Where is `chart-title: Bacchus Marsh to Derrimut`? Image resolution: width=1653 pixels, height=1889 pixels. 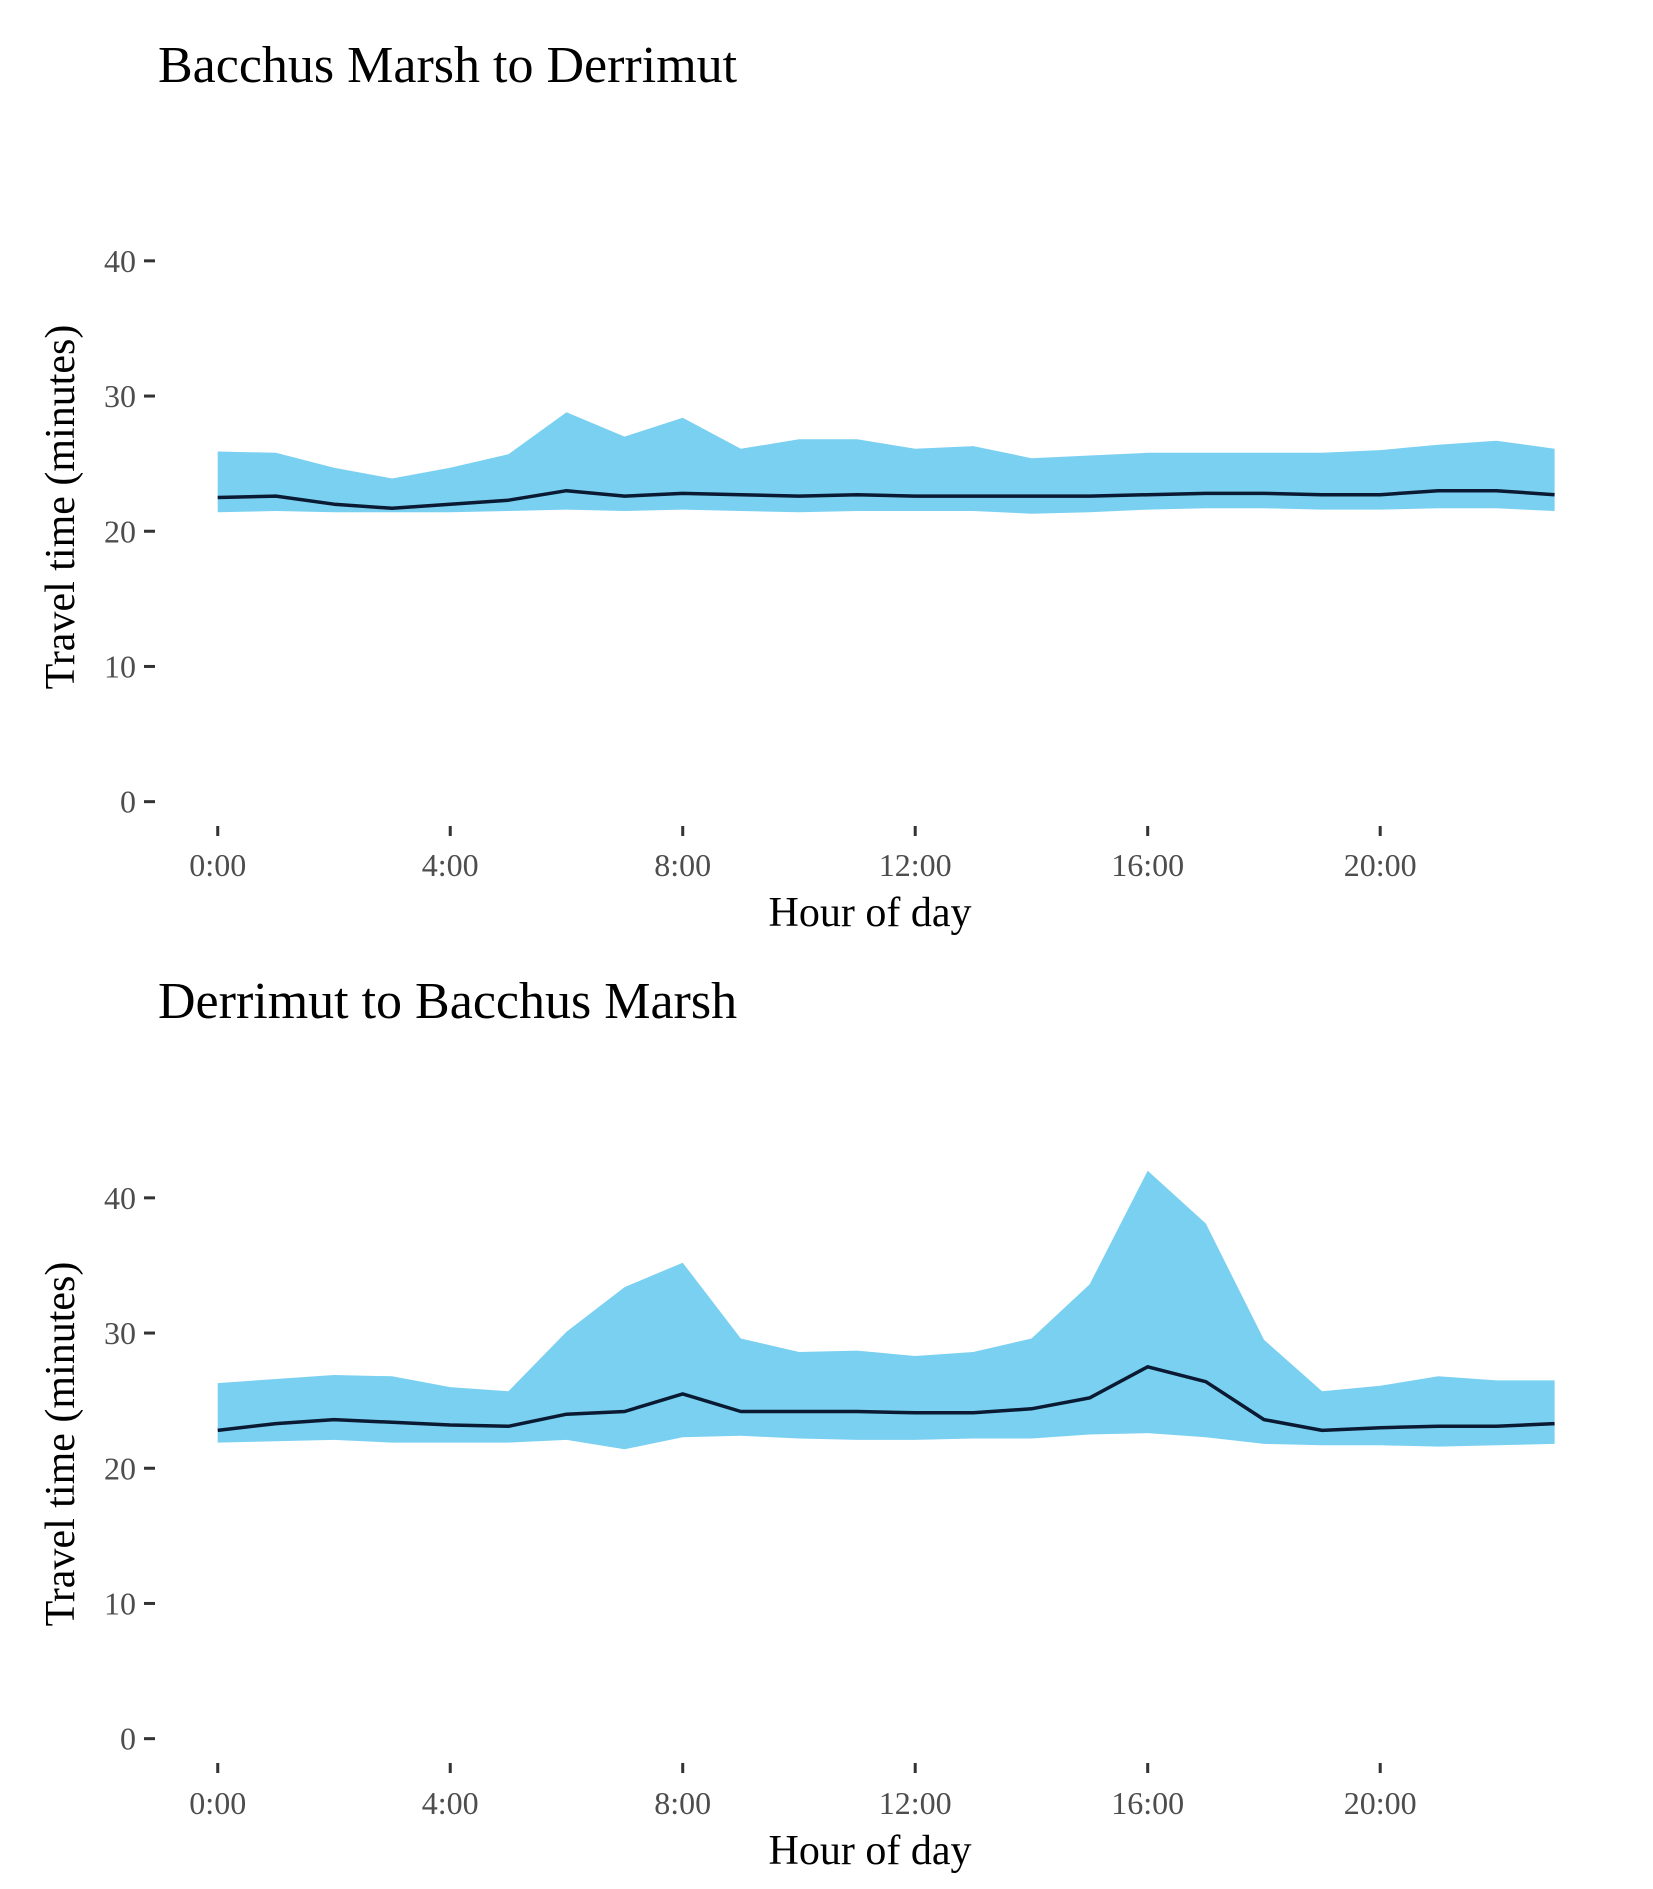 chart-title: Bacchus Marsh to Derrimut is located at coordinates (448, 65).